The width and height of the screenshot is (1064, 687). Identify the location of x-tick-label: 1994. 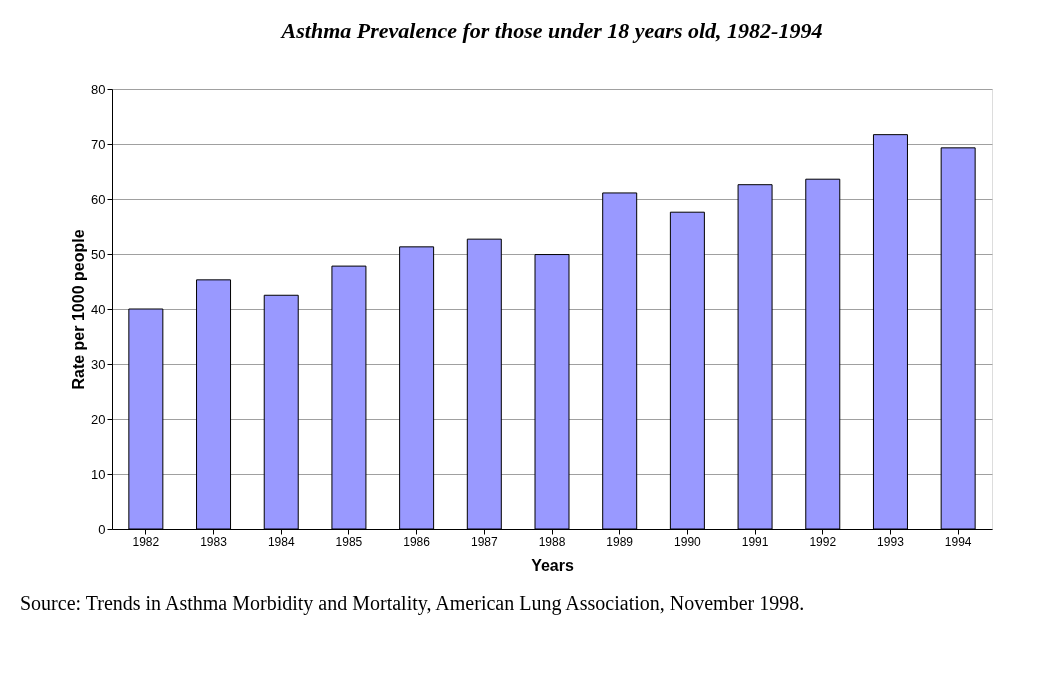
(958, 541).